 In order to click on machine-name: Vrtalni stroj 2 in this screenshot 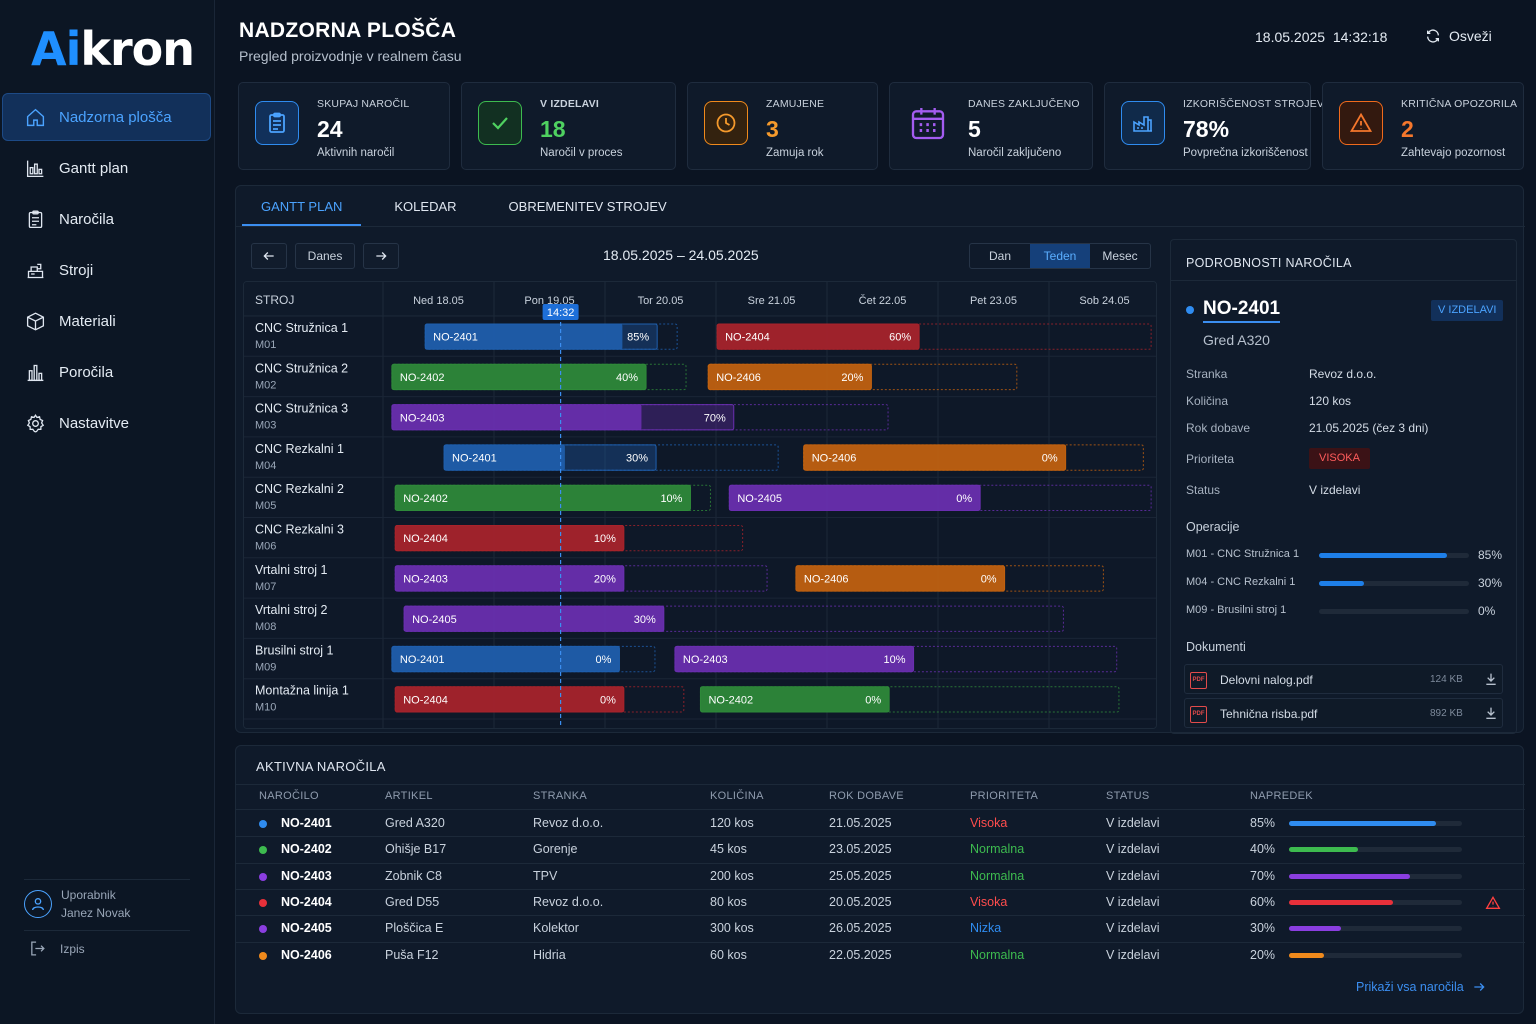, I will do `click(291, 610)`.